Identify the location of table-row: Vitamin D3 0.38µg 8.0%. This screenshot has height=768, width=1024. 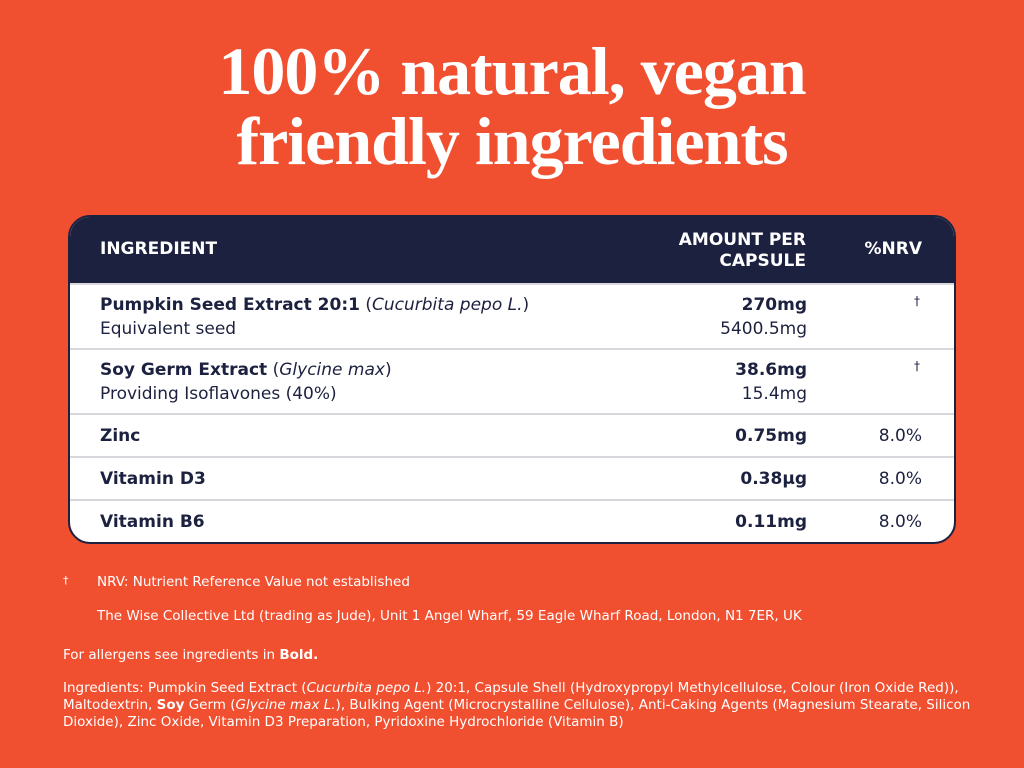
(512, 477).